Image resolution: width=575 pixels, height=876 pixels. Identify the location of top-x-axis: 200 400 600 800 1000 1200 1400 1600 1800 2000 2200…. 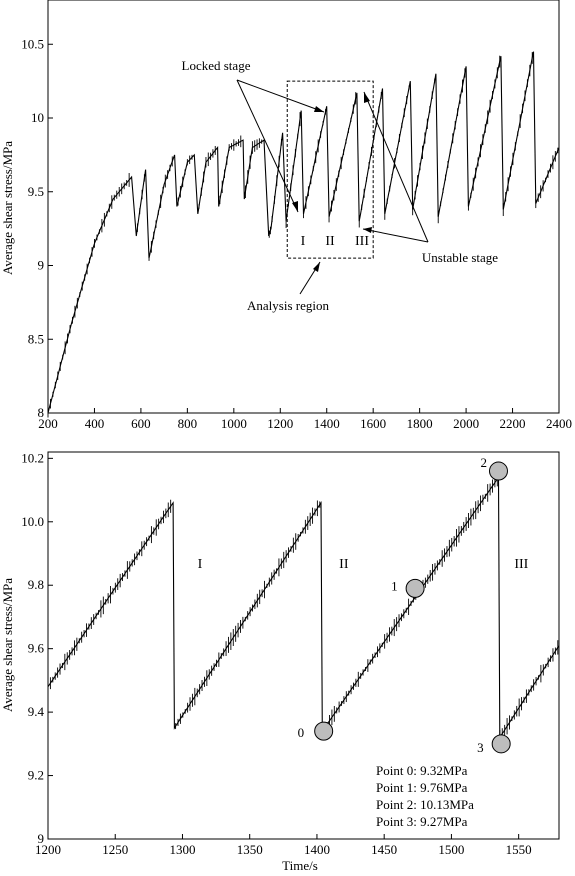
(305, 419).